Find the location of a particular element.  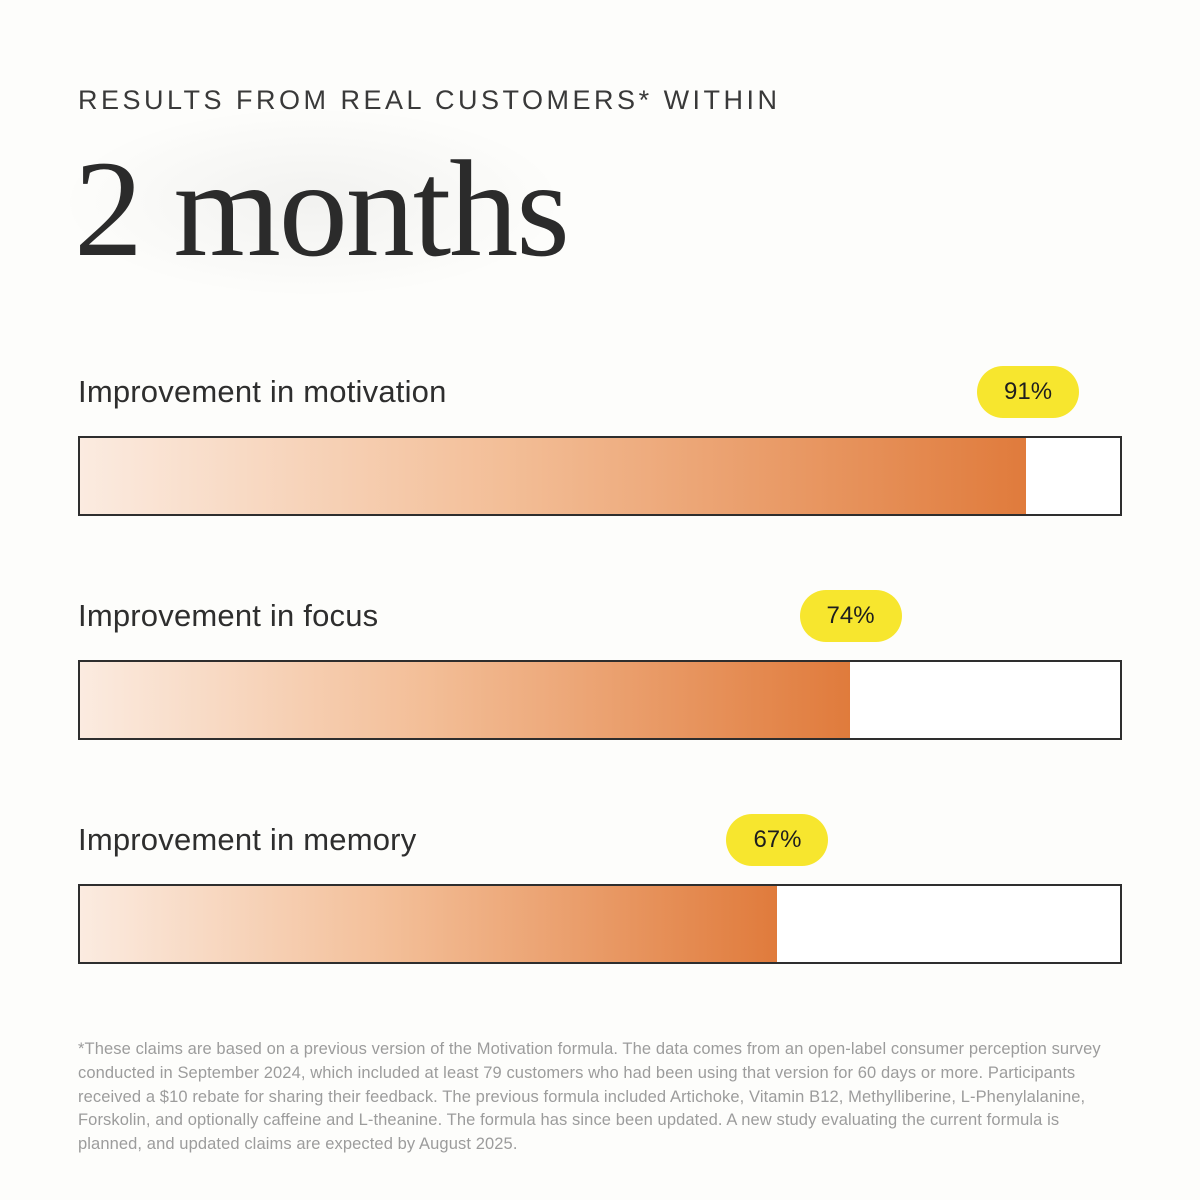

metric-memory: Improvement in memory 67% is located at coordinates (600, 888).